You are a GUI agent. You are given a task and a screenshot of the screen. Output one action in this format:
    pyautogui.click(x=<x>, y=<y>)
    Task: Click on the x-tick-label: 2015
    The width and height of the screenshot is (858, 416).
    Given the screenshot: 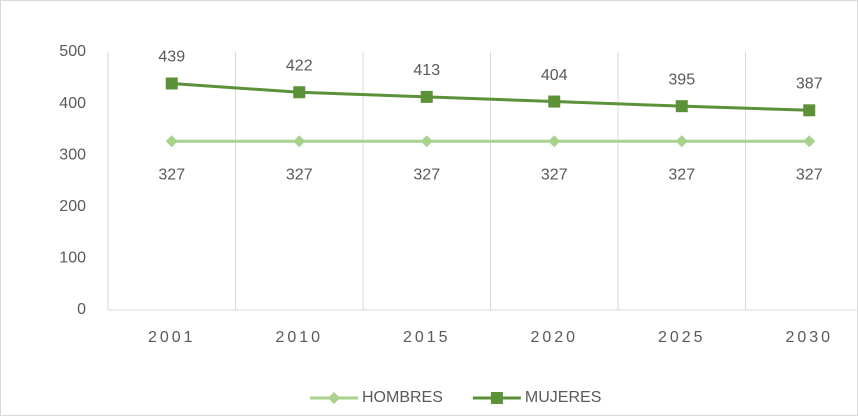 What is the action you would take?
    pyautogui.click(x=427, y=337)
    